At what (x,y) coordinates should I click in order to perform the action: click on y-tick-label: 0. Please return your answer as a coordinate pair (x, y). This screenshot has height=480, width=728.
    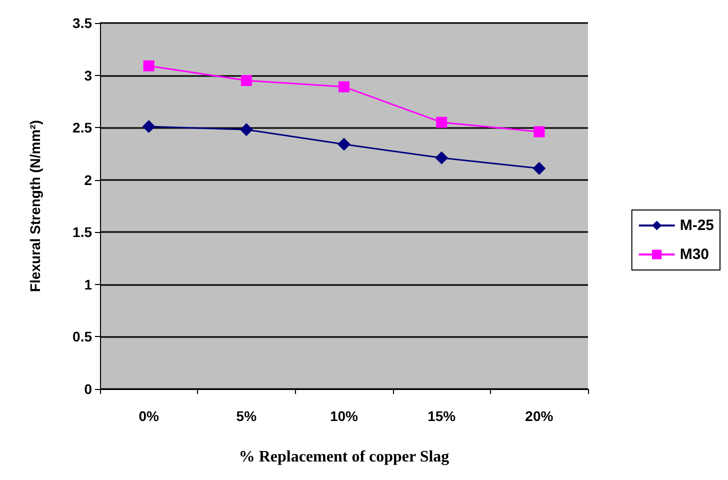
    Looking at the image, I should click on (88, 389).